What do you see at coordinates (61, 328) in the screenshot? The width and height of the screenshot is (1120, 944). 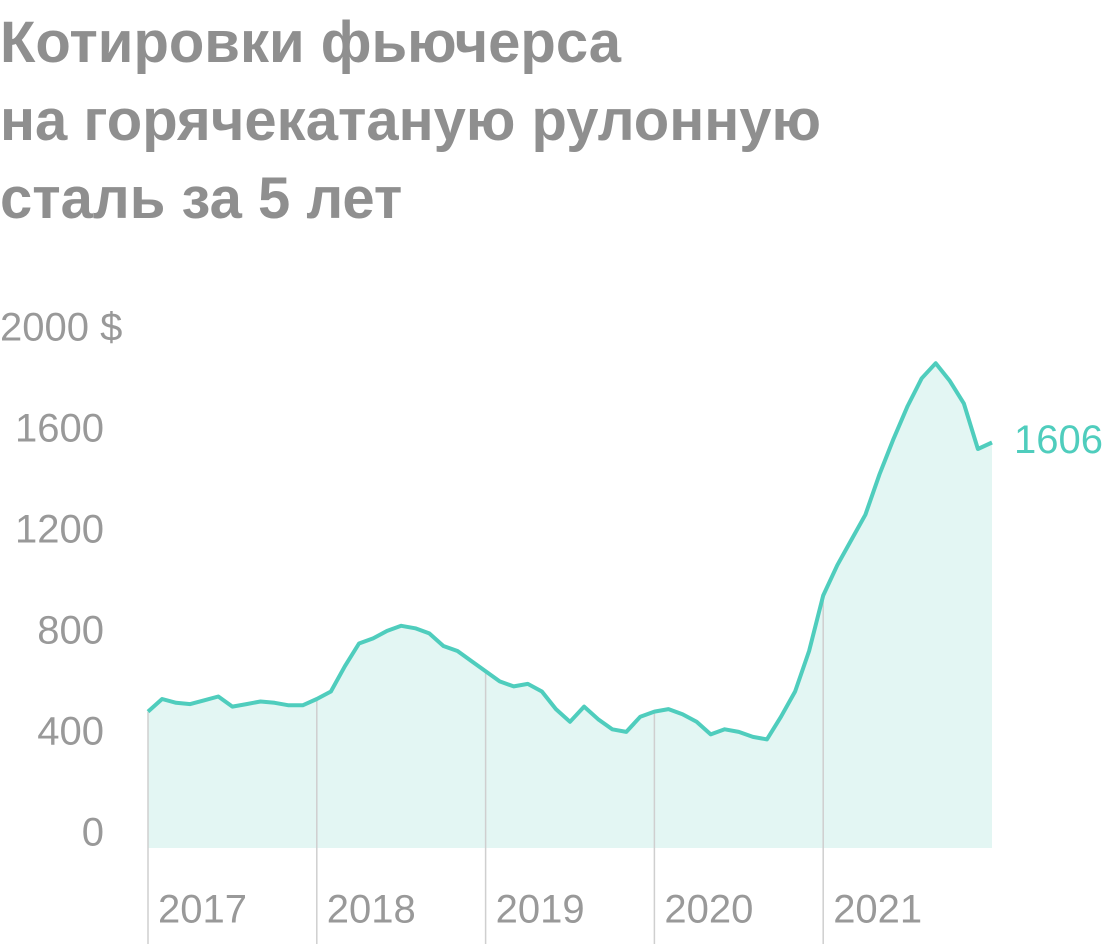 I see `y-tick-label: 2000 $` at bounding box center [61, 328].